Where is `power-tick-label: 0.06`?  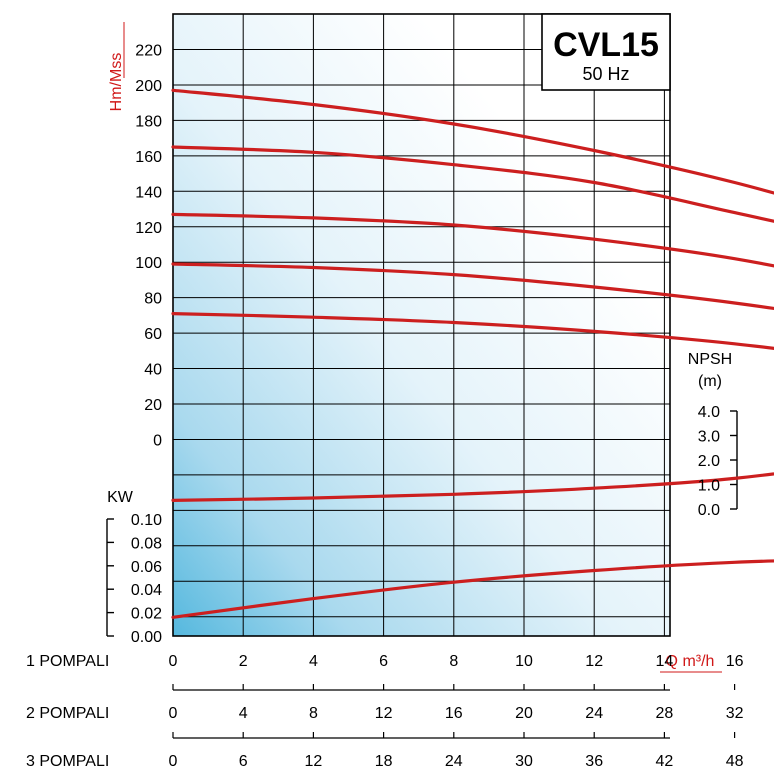
power-tick-label: 0.06 is located at coordinates (146, 567).